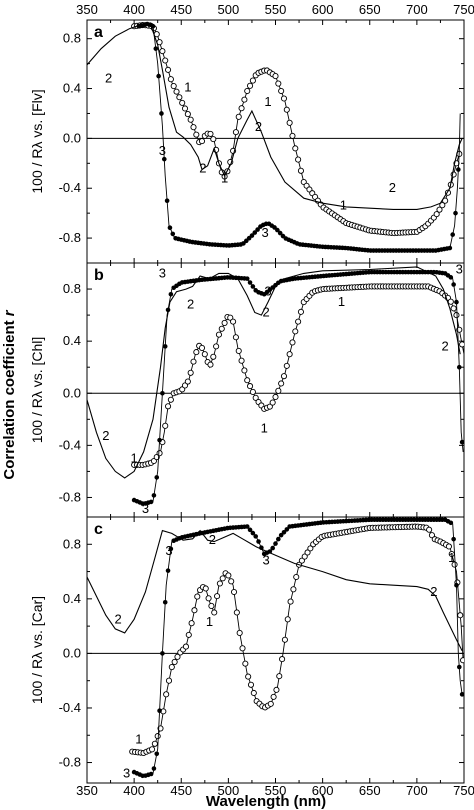  What do you see at coordinates (37, 650) in the screenshot?
I see `panel-y-axis-title: 100 / Rλ vs. [Car]` at bounding box center [37, 650].